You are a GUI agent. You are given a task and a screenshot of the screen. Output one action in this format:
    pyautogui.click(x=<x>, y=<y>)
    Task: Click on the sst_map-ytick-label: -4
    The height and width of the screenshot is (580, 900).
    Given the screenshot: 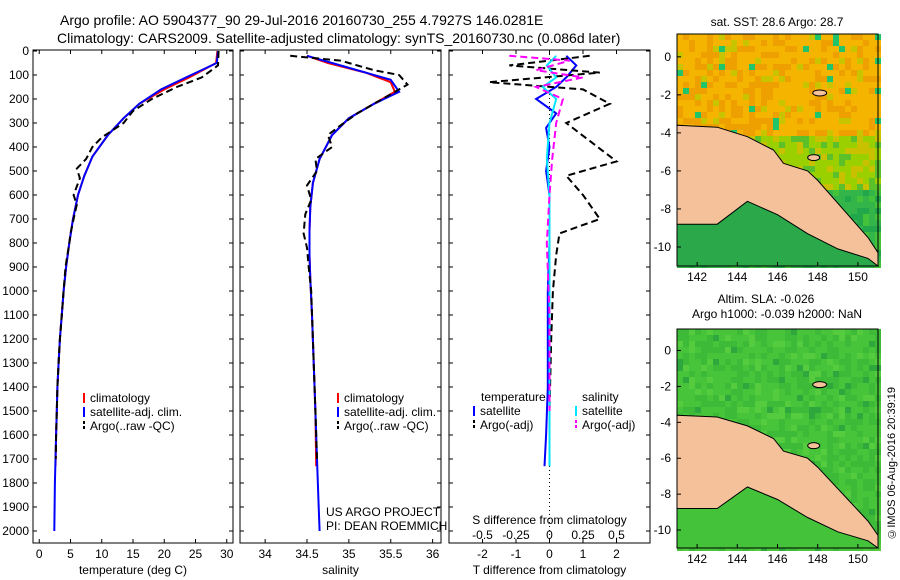 What is the action you would take?
    pyautogui.click(x=665, y=133)
    